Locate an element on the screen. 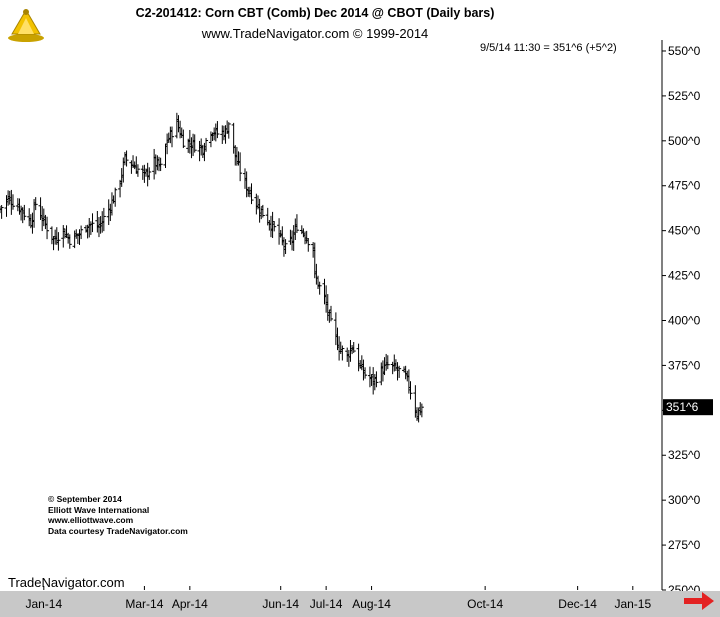 This screenshot has width=720, height=617. last-price-box-bg is located at coordinates (688, 407).